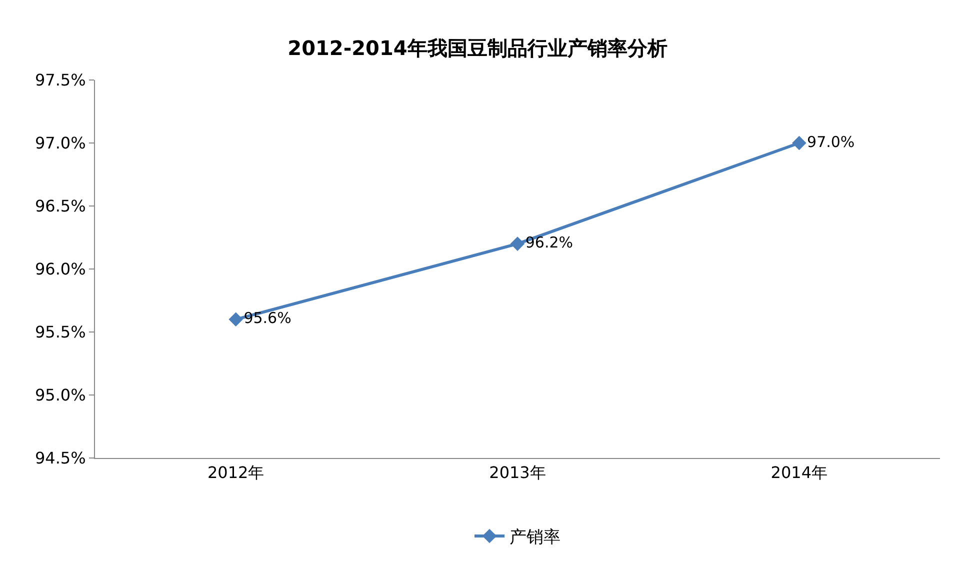  I want to click on y-tick-label: 97.5%, so click(60, 80).